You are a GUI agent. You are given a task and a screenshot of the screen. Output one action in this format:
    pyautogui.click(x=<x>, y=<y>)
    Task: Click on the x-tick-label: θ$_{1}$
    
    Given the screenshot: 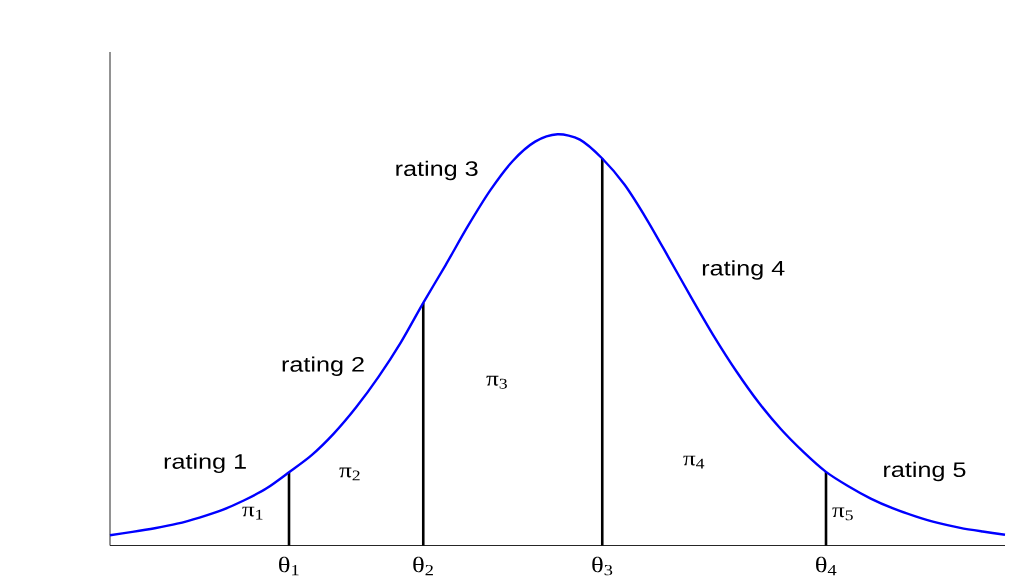 What is the action you would take?
    pyautogui.click(x=289, y=566)
    